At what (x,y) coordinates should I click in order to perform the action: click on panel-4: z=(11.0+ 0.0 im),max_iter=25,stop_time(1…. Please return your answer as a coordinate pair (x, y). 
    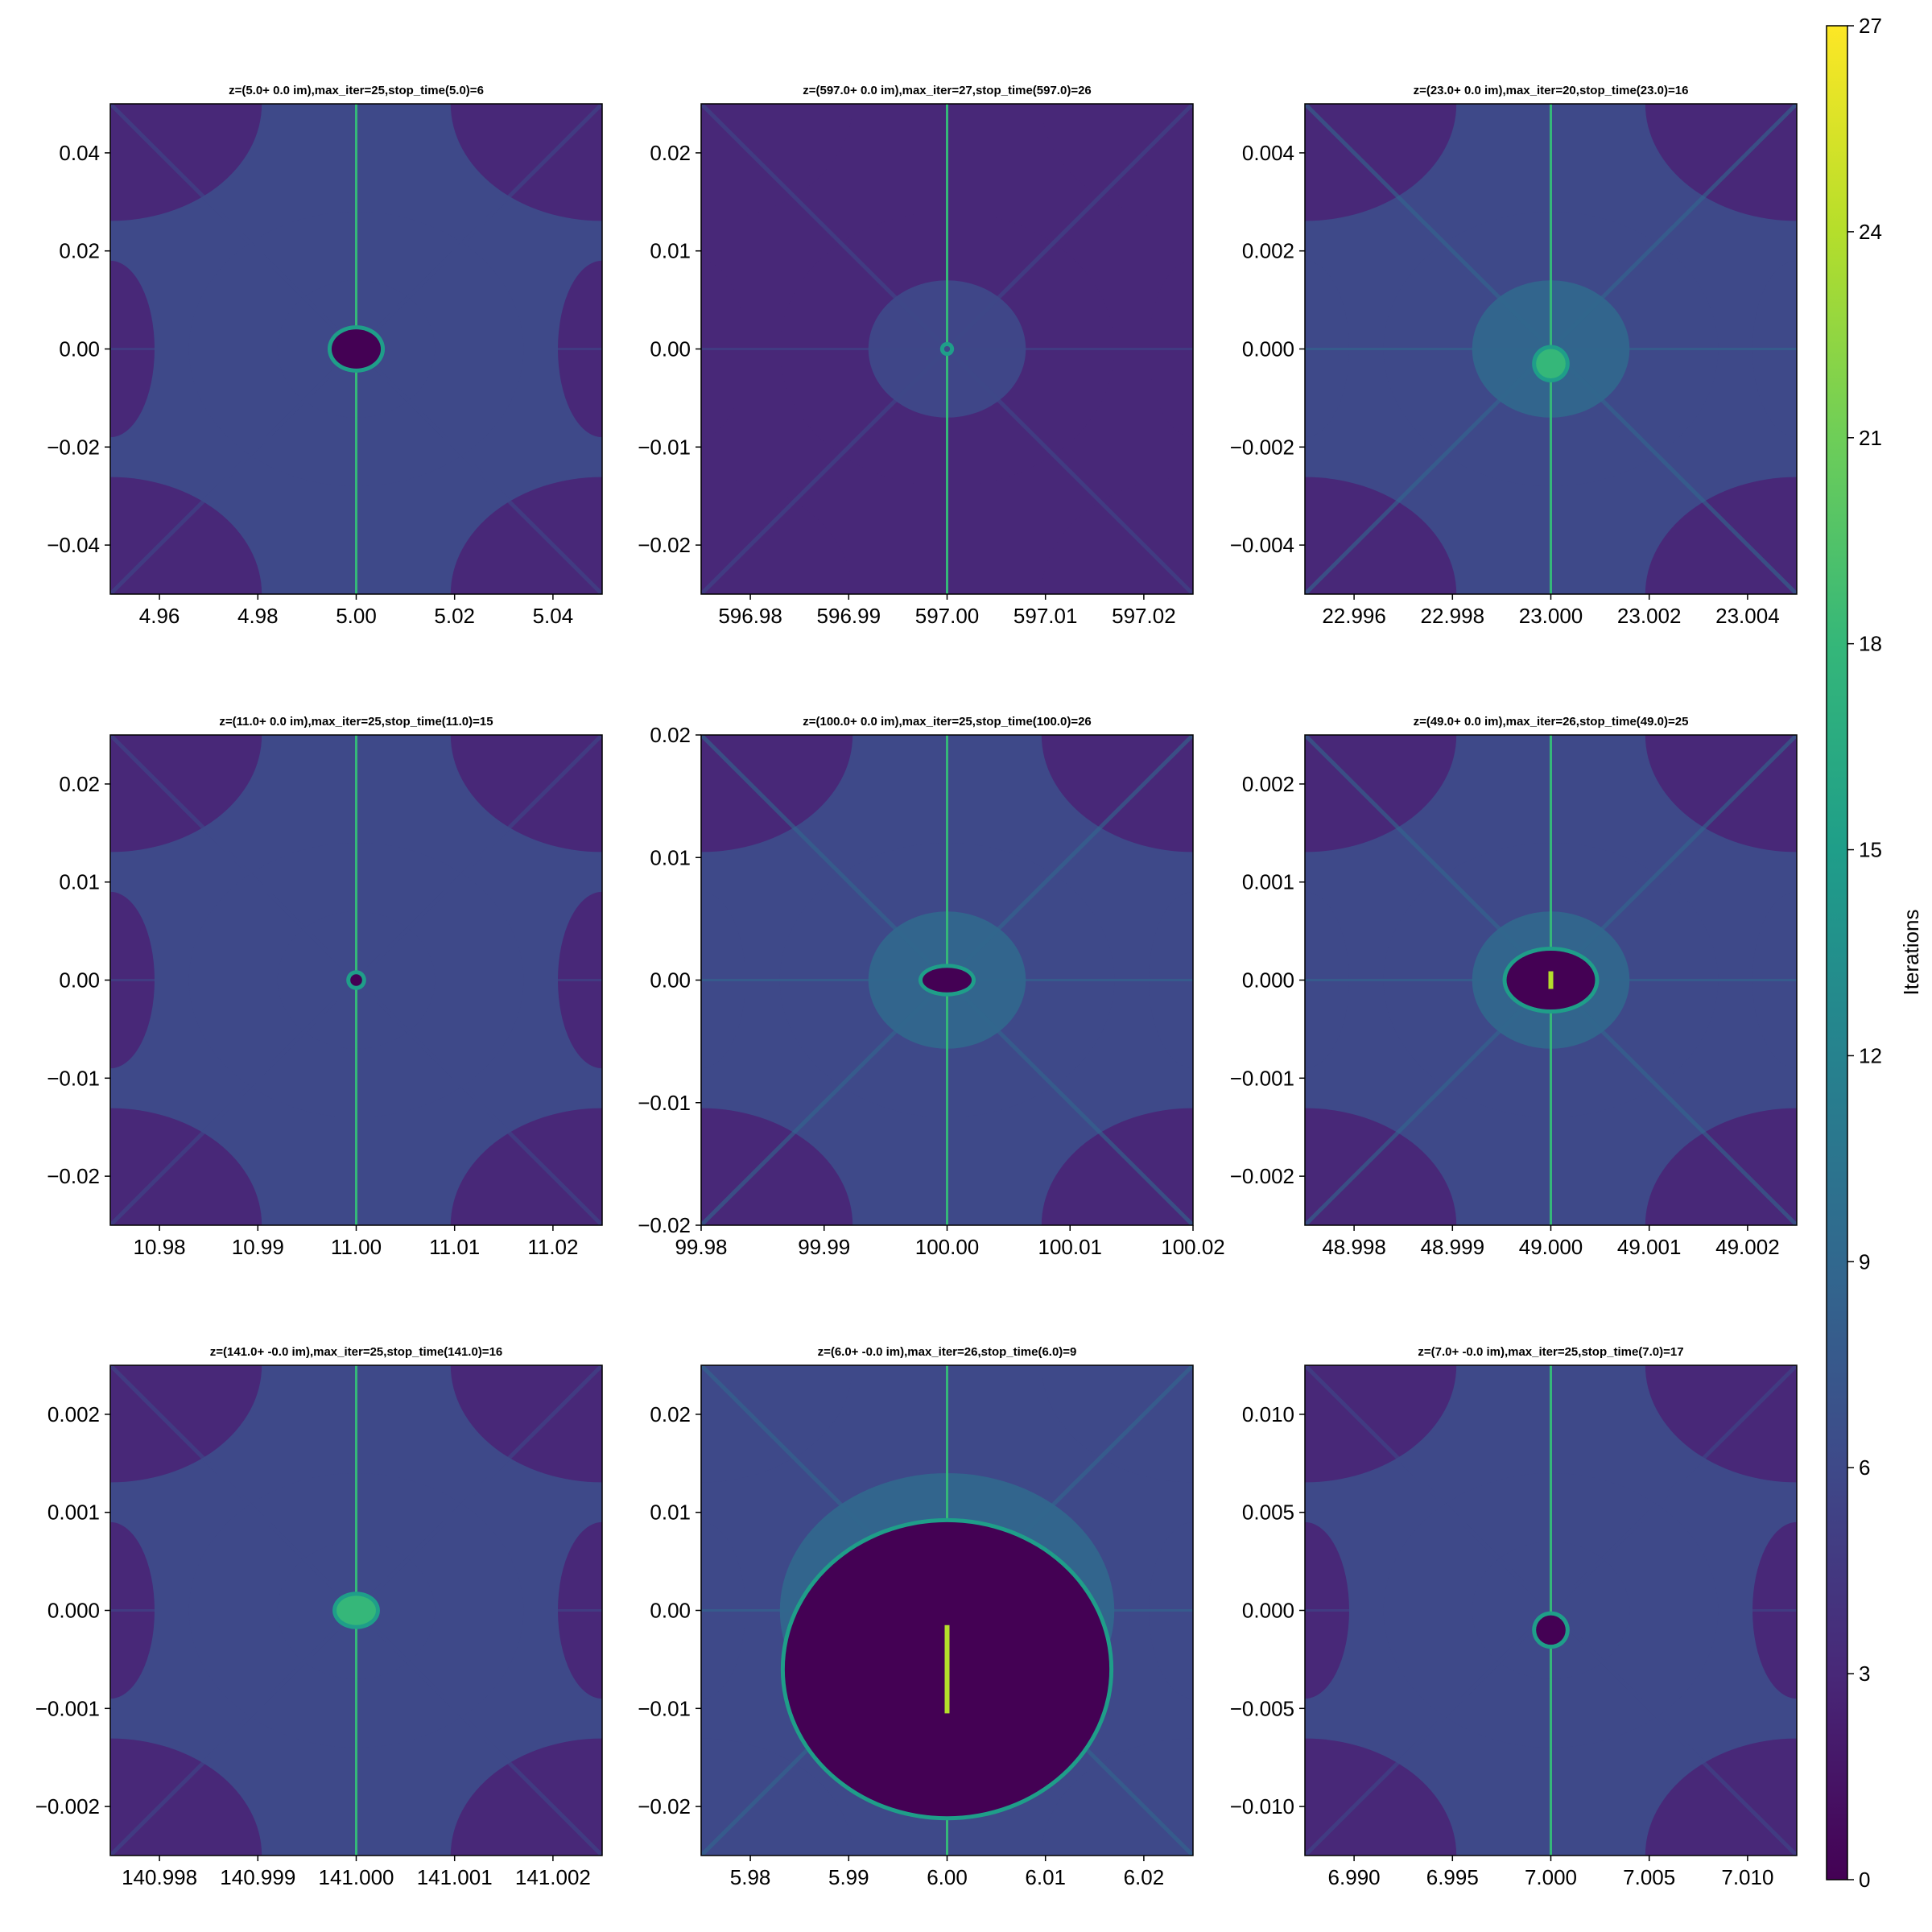
    Looking at the image, I should click on (325, 987).